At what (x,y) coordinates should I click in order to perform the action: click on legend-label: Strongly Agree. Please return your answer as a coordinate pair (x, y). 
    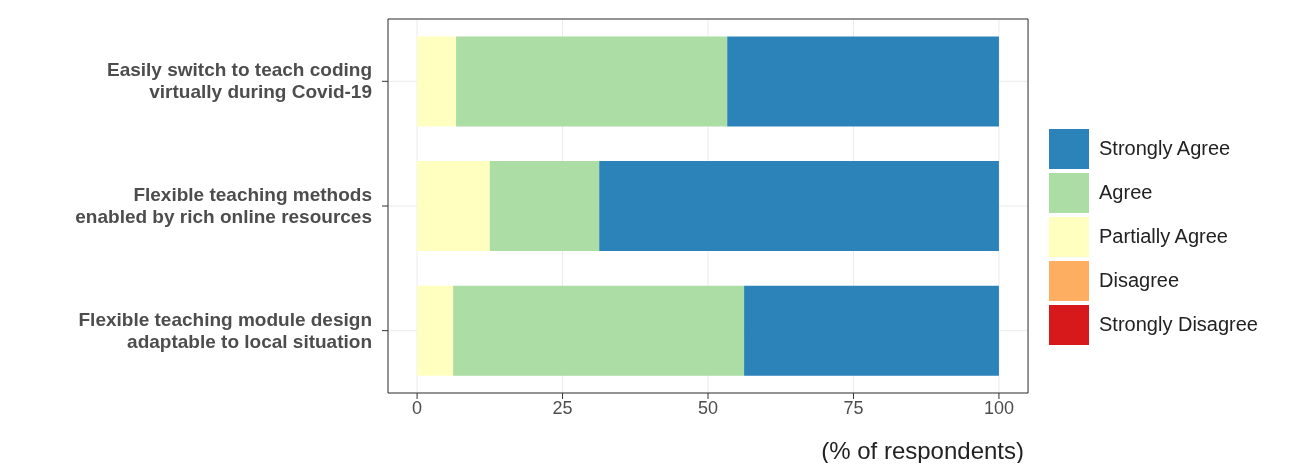
    Looking at the image, I should click on (1165, 147).